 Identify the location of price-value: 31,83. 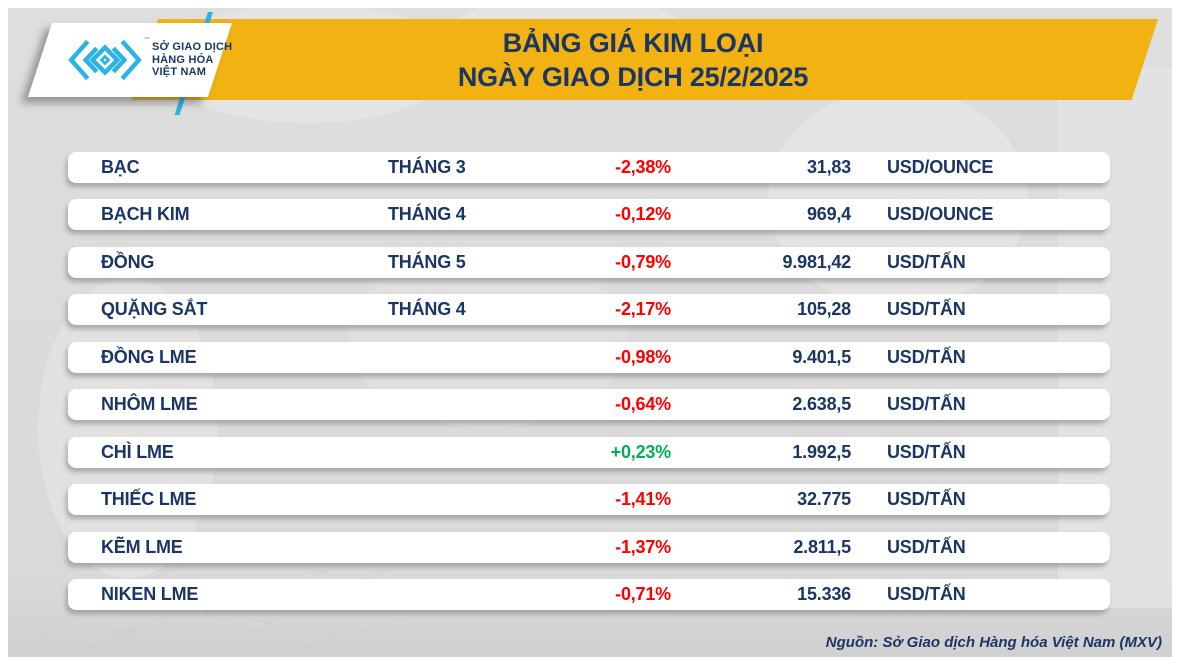
(828, 167).